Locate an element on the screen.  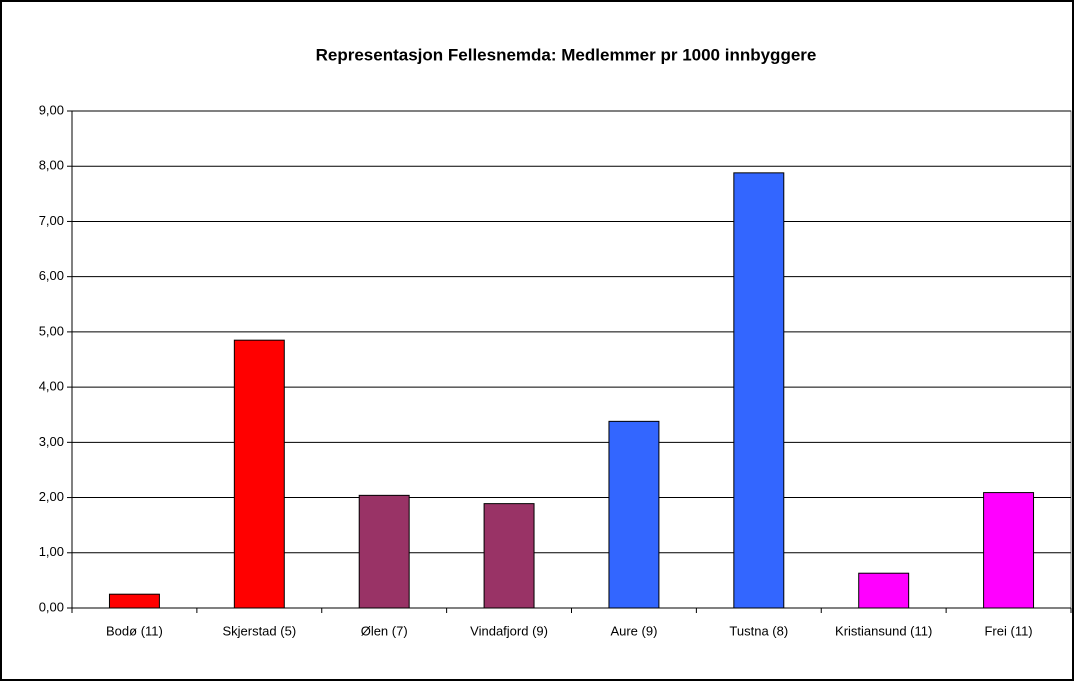
x-tick-label: Tustna (8) is located at coordinates (758, 630).